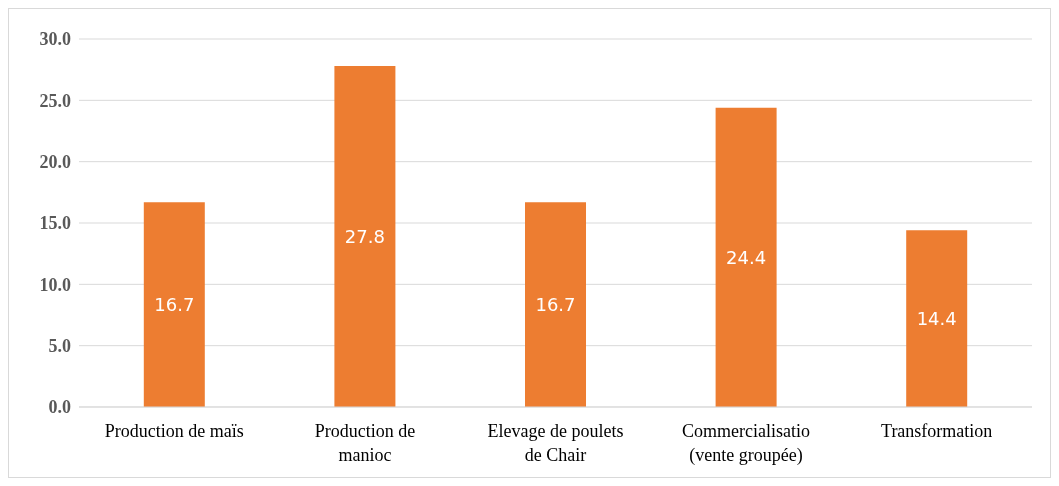 Image resolution: width=1059 pixels, height=486 pixels. What do you see at coordinates (55, 100) in the screenshot?
I see `y-tick-label: 25.0` at bounding box center [55, 100].